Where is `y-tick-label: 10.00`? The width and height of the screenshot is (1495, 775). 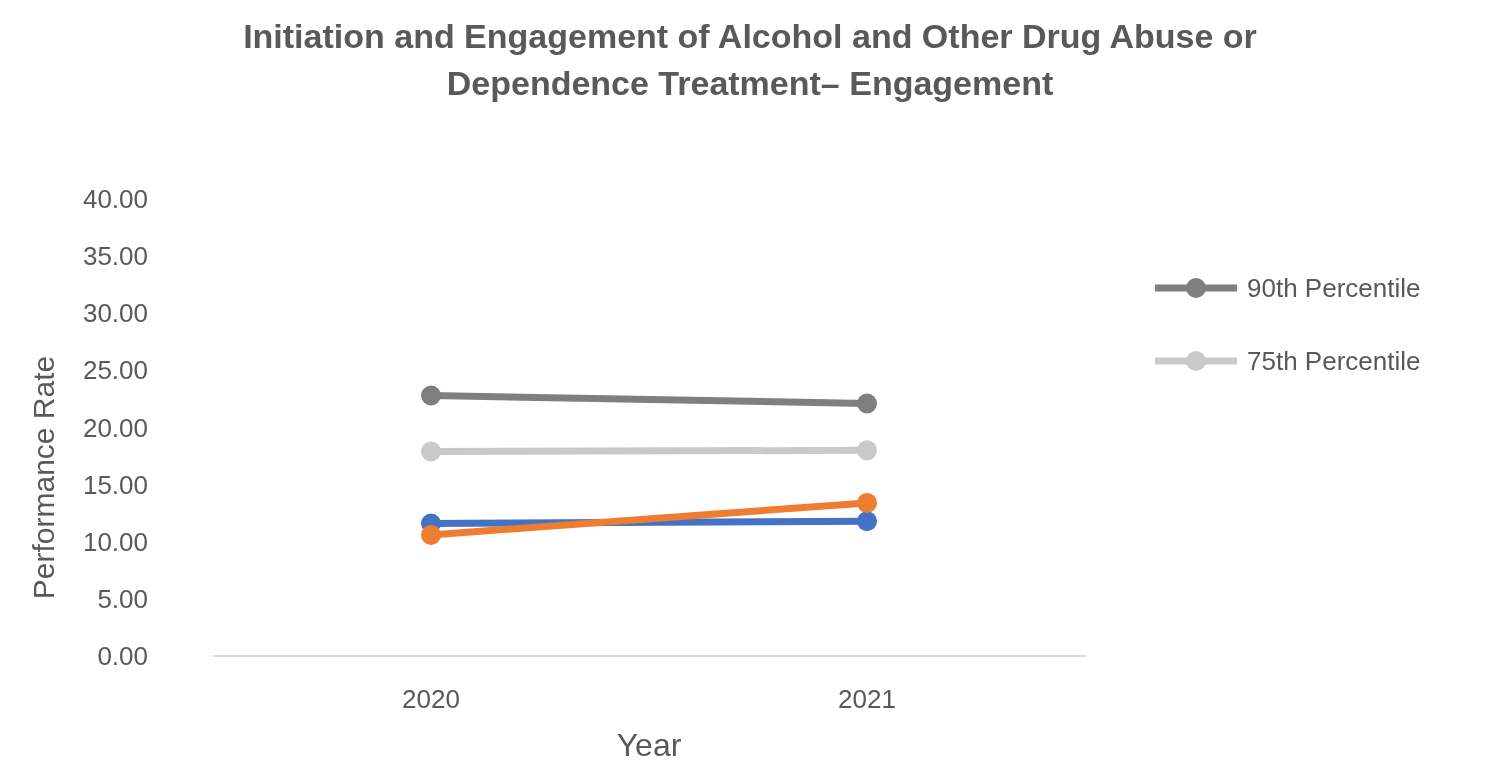
y-tick-label: 10.00 is located at coordinates (115, 541).